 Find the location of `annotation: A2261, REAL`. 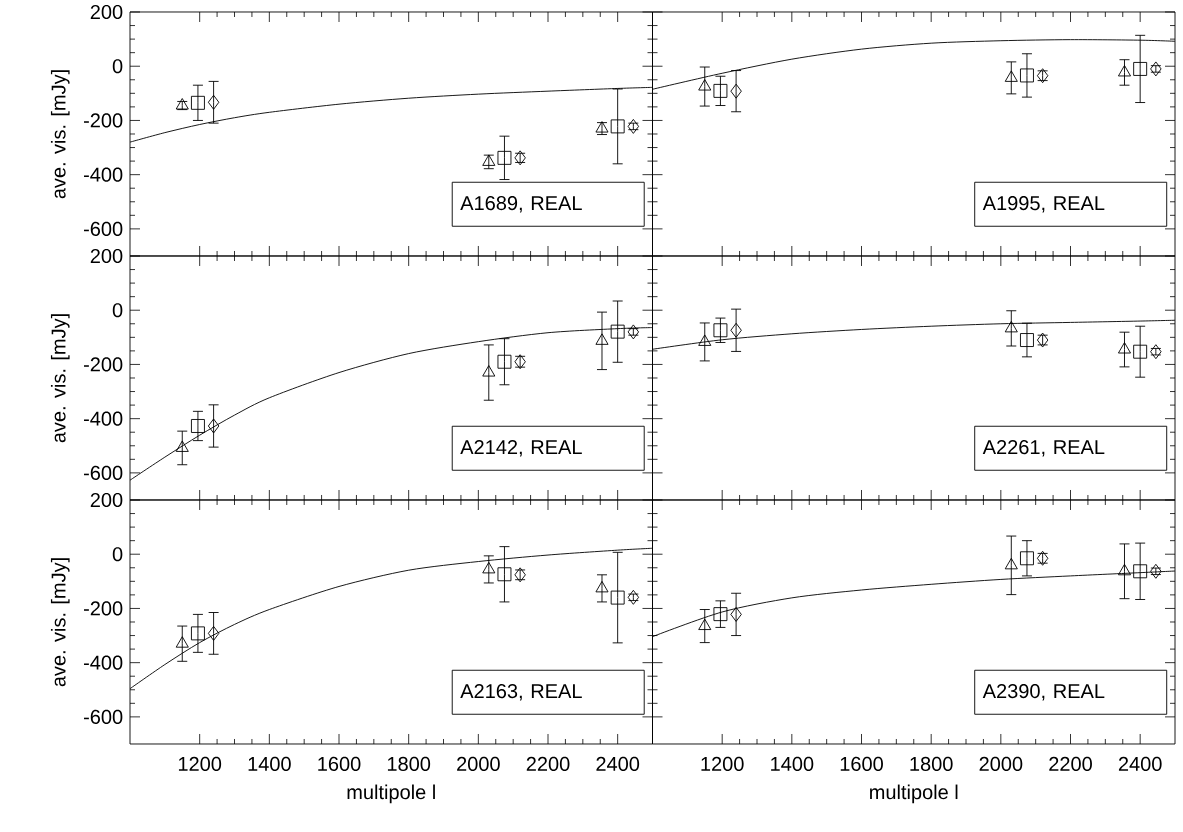

annotation: A2261, REAL is located at coordinates (1043, 448).